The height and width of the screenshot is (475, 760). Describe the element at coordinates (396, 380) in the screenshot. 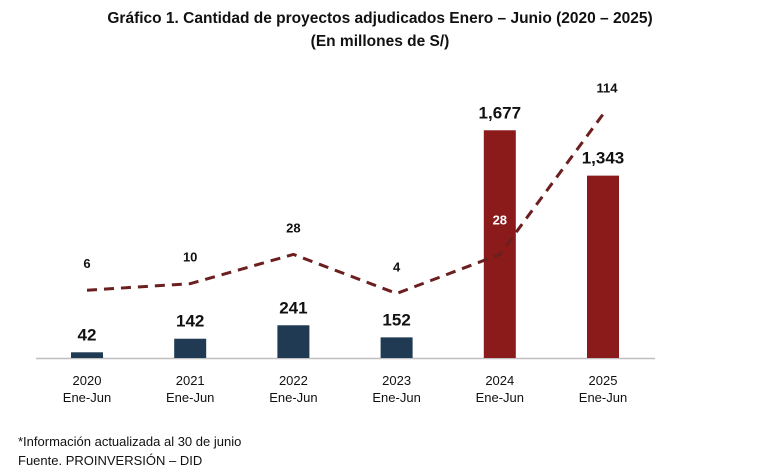

I see `x-tick-label: 2023` at that location.